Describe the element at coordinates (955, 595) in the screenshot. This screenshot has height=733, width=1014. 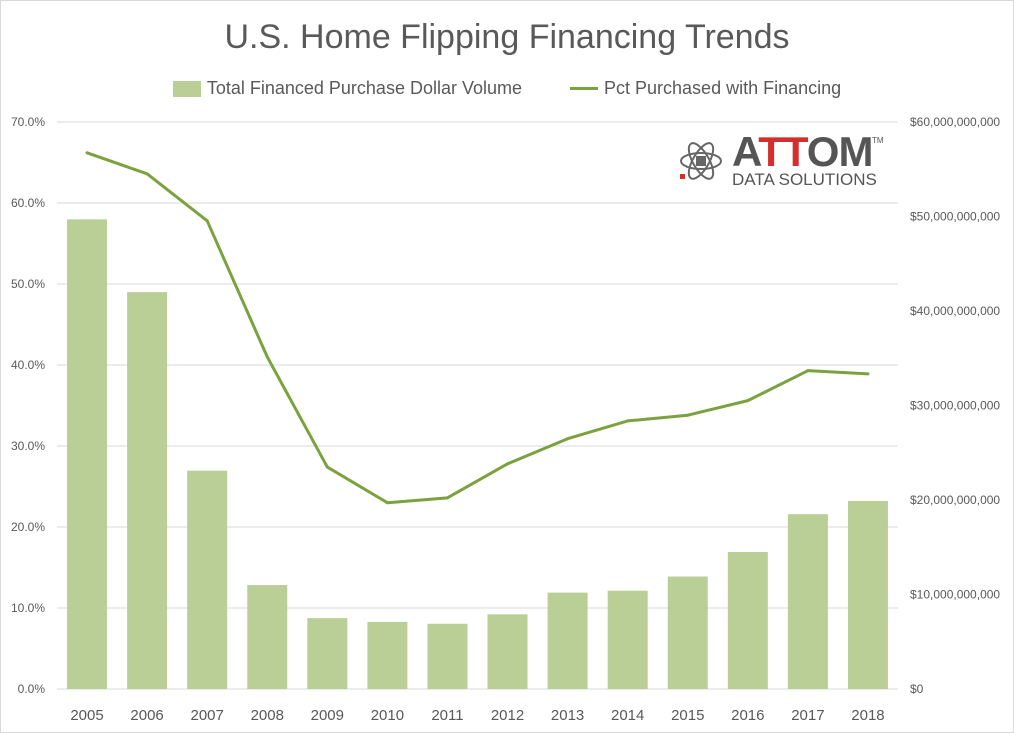
I see `right-tick-label: $10,000,000,000` at that location.